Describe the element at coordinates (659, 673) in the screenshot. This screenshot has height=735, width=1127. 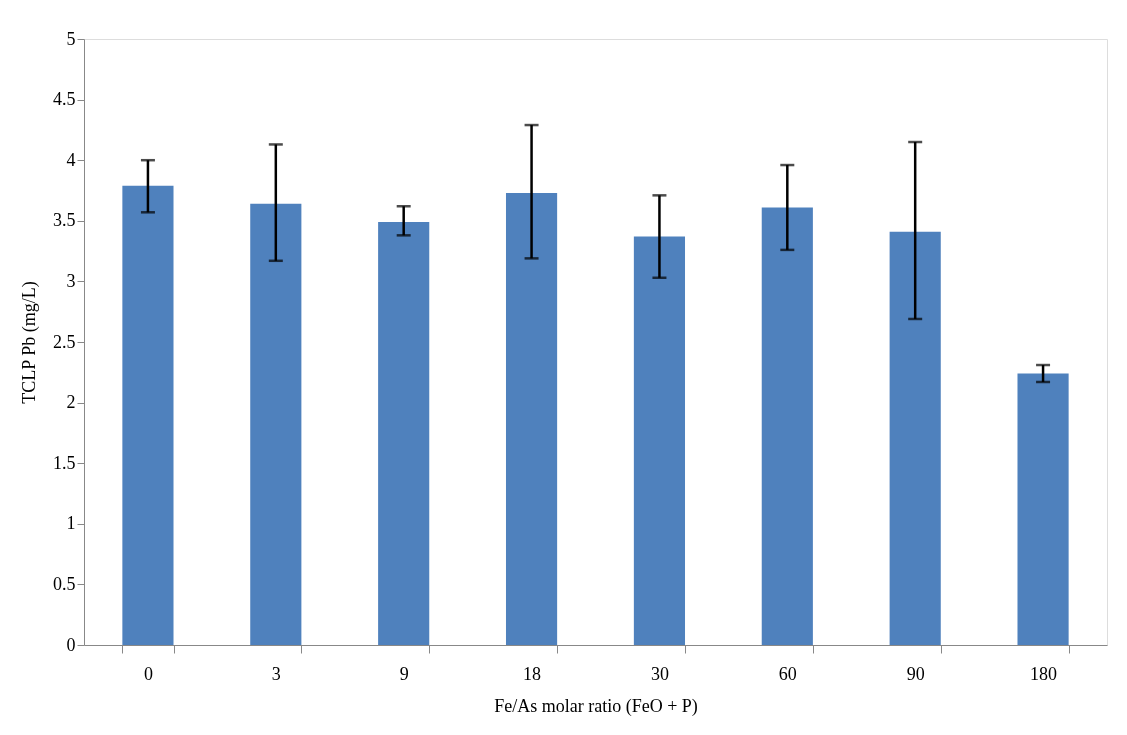
I see `x-tick-label: 30` at that location.